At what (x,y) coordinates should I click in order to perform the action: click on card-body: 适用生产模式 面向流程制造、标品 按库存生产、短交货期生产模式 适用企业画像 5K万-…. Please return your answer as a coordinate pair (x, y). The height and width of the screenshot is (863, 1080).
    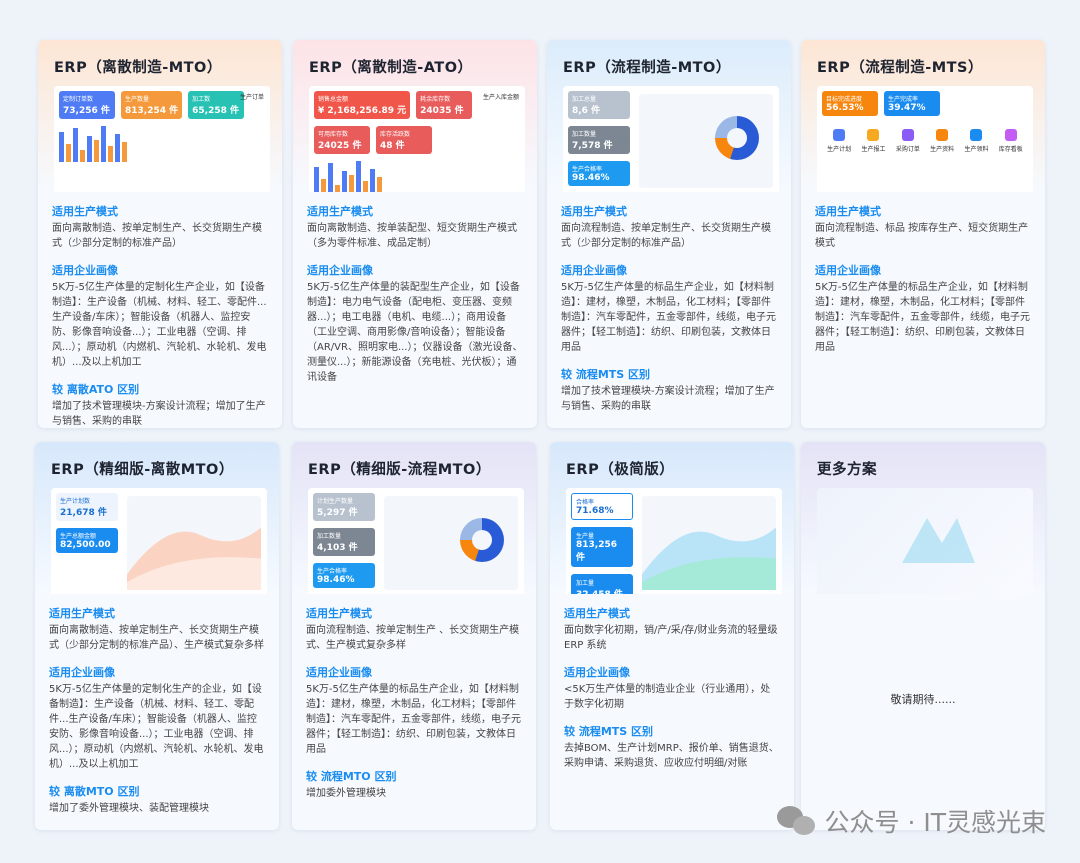
    Looking at the image, I should click on (923, 285).